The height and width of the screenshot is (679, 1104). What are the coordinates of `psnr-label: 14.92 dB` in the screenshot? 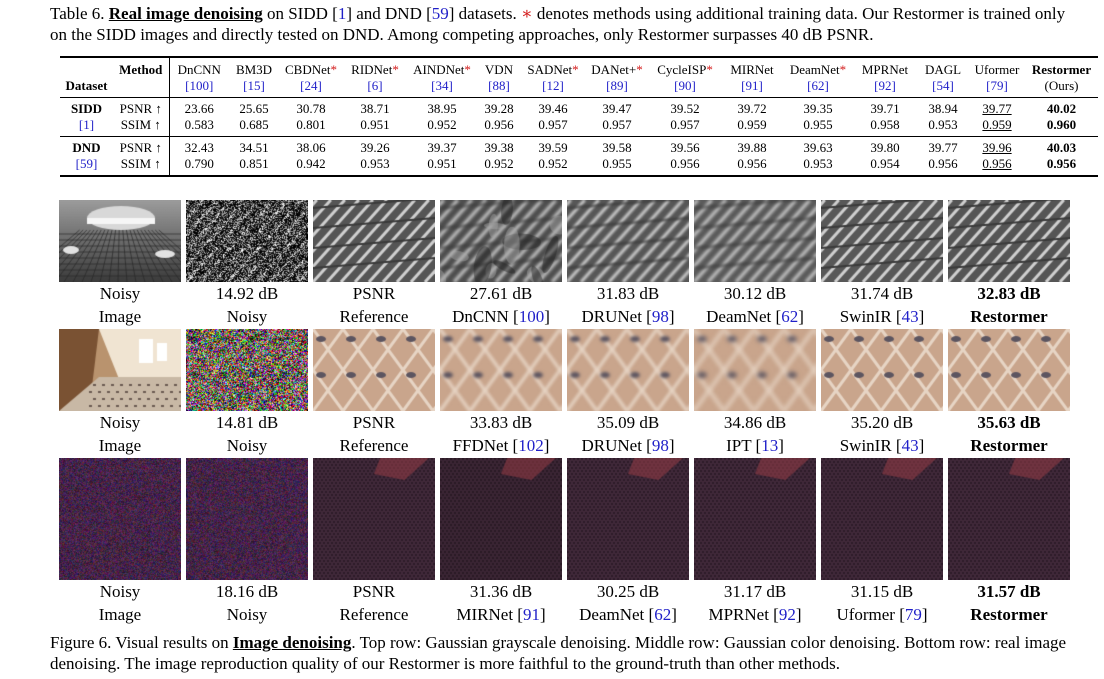 It's located at (247, 293).